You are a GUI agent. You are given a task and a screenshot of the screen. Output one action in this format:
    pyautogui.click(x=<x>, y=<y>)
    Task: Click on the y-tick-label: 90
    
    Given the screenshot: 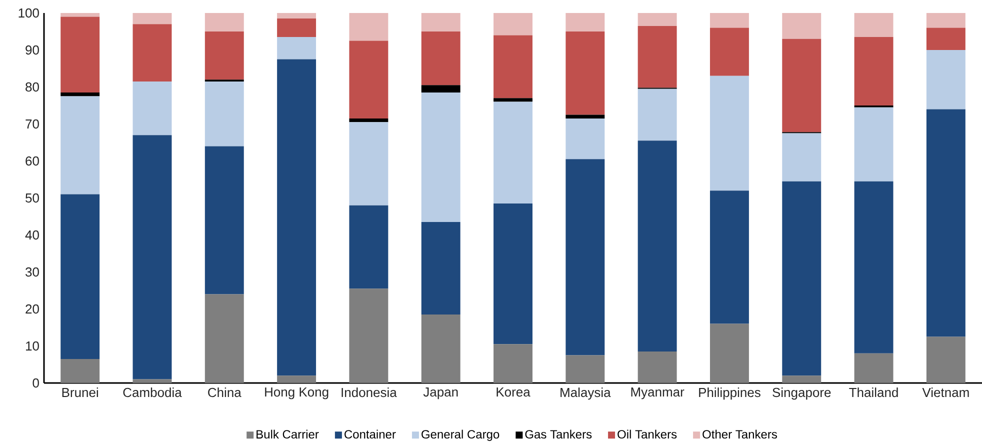 What is the action you would take?
    pyautogui.click(x=32, y=50)
    